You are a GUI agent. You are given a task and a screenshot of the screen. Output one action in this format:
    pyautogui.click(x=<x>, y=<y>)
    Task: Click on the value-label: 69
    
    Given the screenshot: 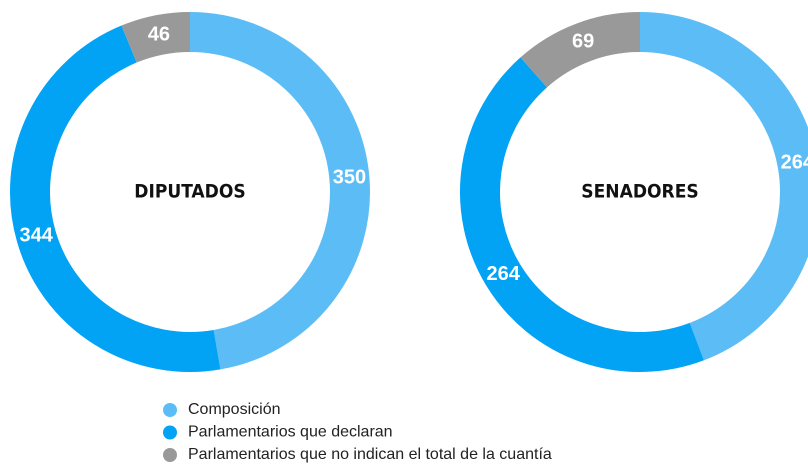 What is the action you would take?
    pyautogui.click(x=583, y=42)
    